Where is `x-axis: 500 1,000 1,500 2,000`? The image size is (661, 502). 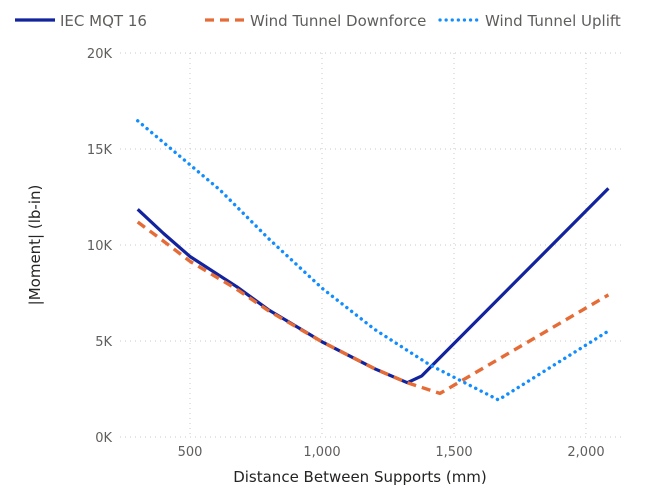
x-axis: 500 1,000 1,500 2,000 is located at coordinates (391, 452).